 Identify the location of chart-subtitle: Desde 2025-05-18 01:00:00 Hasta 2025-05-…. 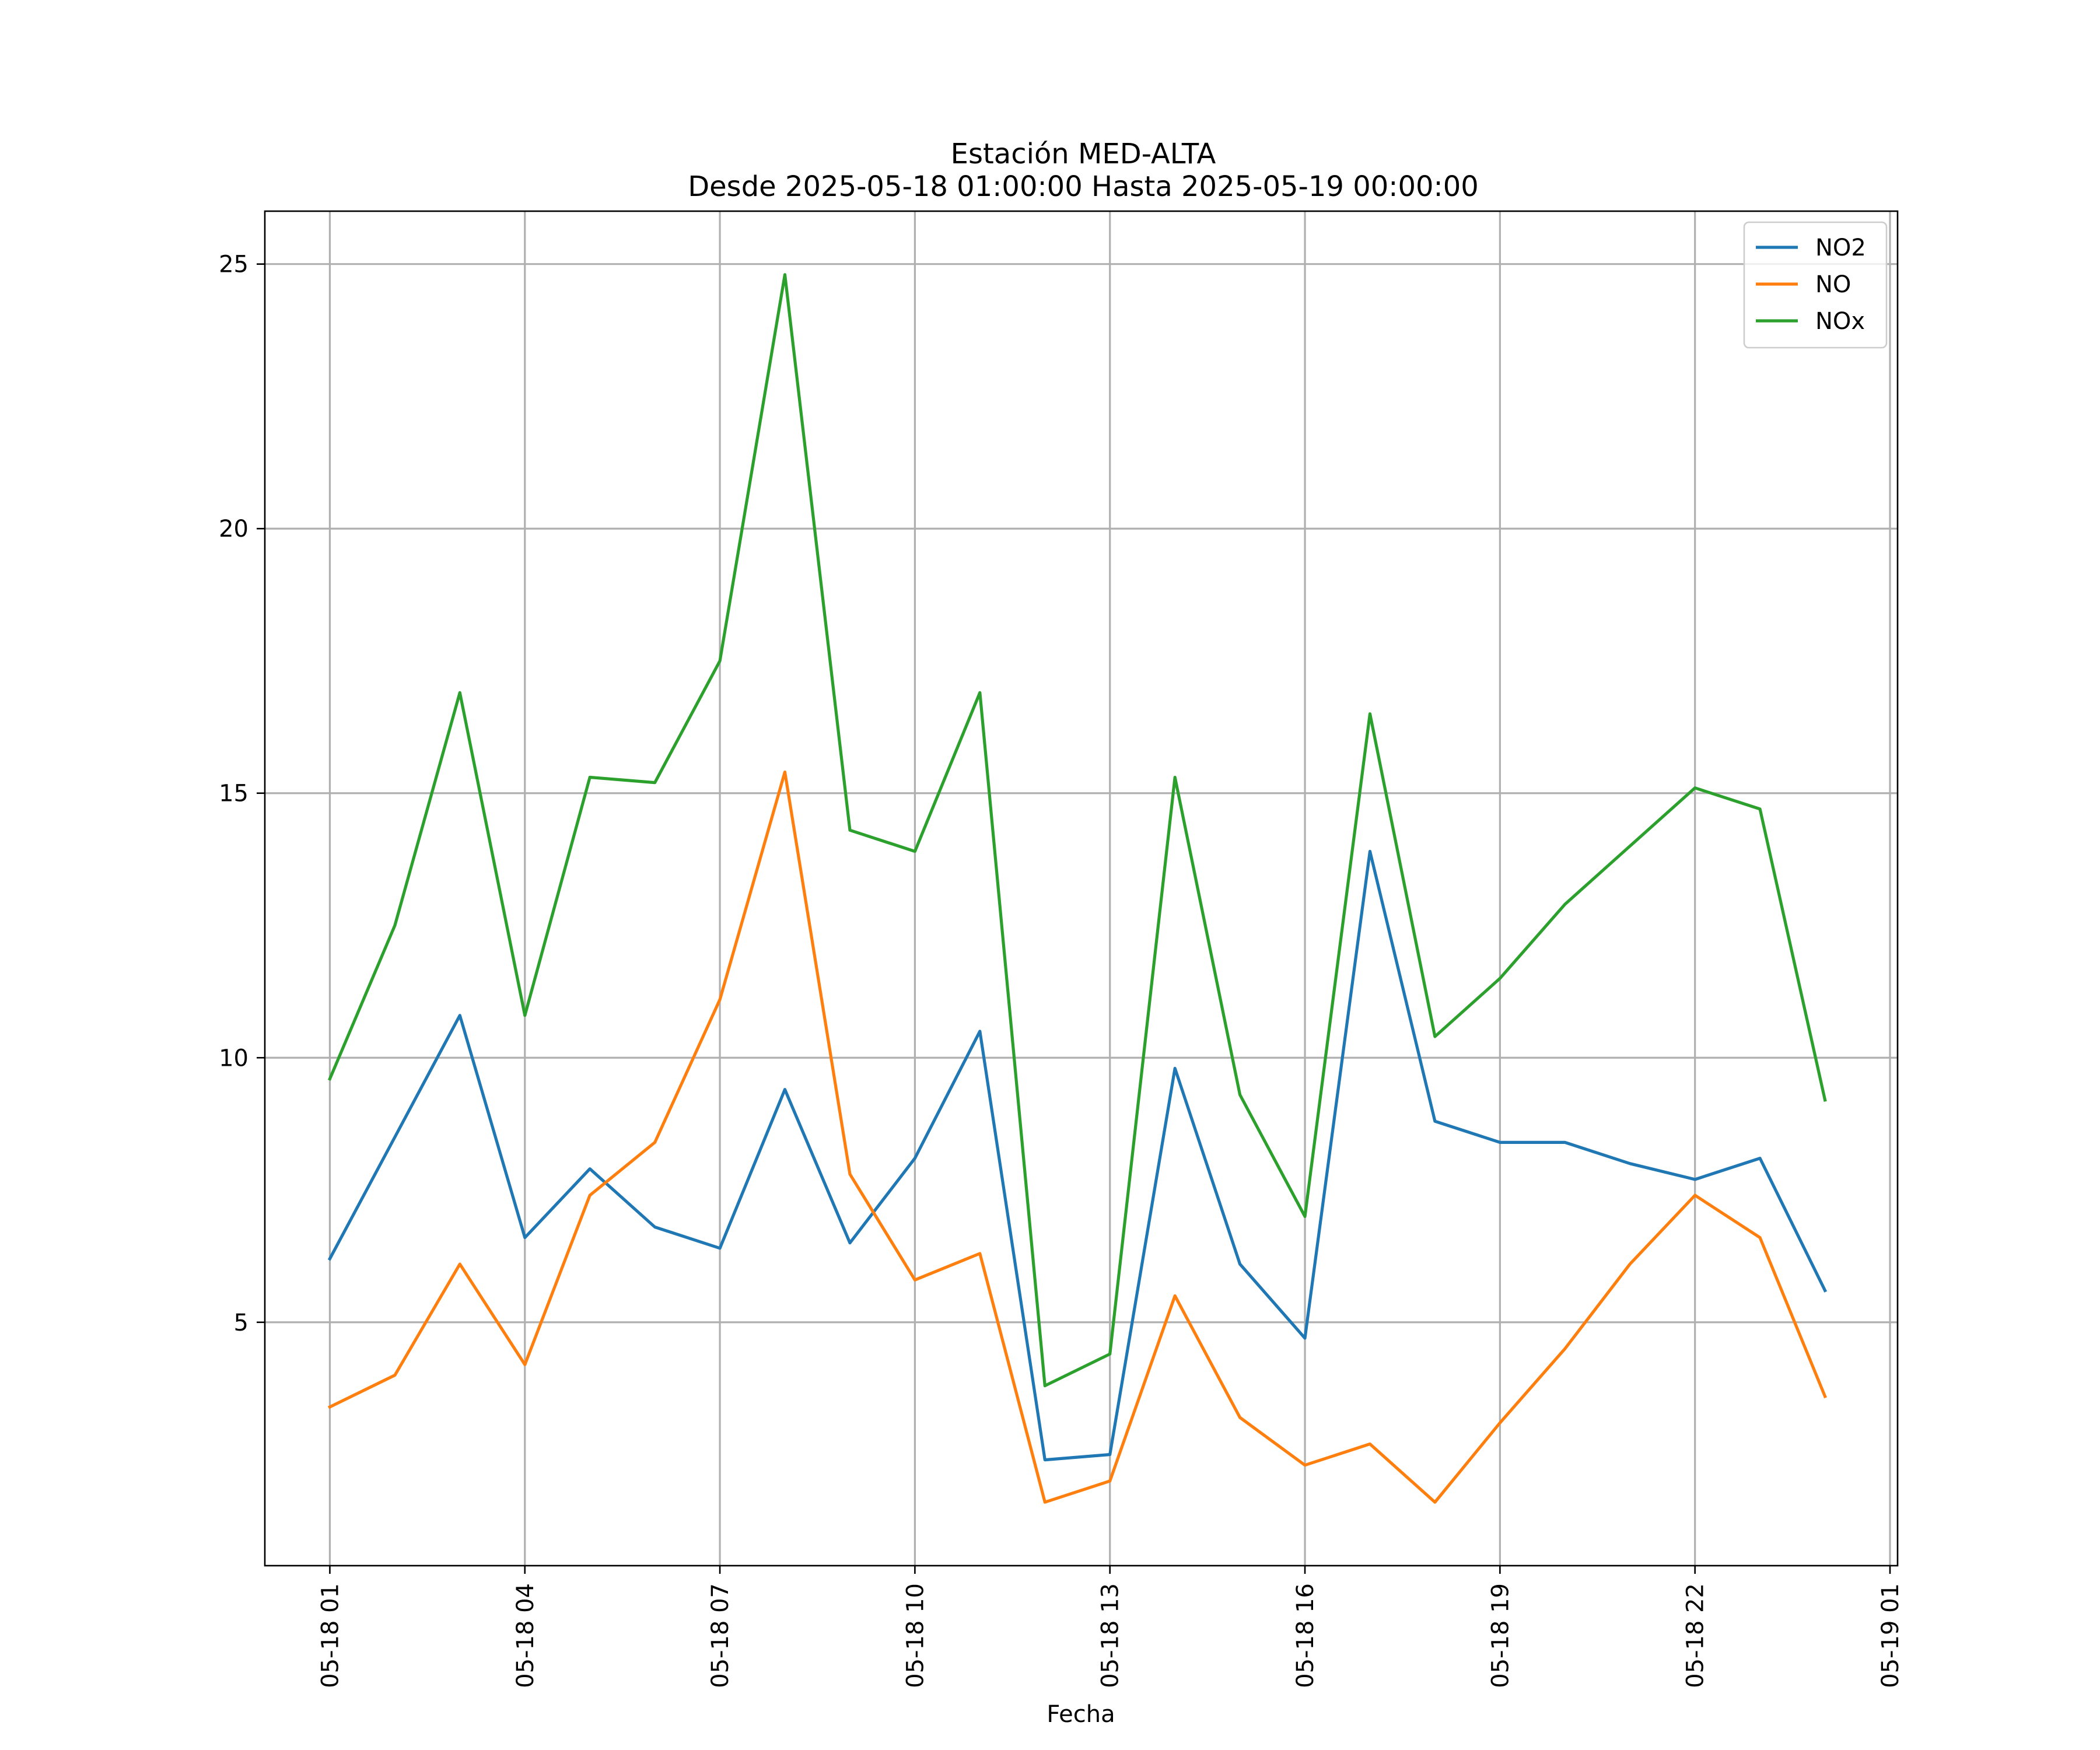
(1083, 187).